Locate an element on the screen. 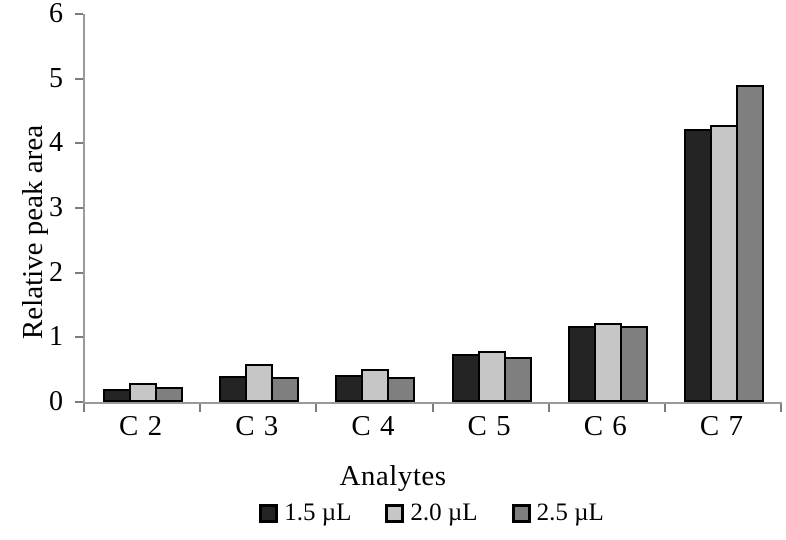 This screenshot has width=786, height=540. y-tick-label: 4 is located at coordinates (56, 143).